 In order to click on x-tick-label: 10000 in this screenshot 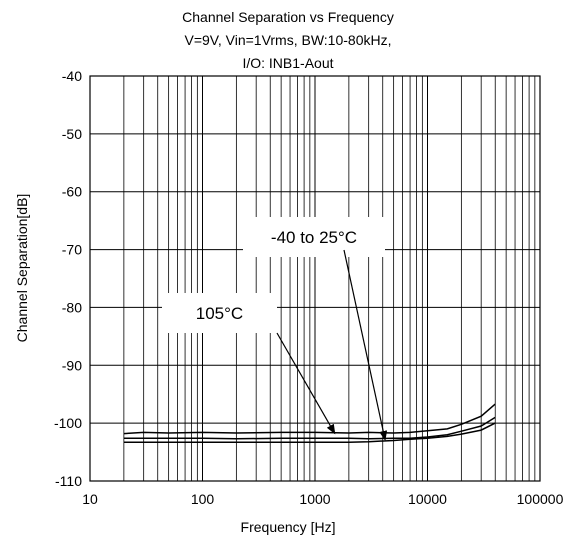, I will do `click(427, 499)`.